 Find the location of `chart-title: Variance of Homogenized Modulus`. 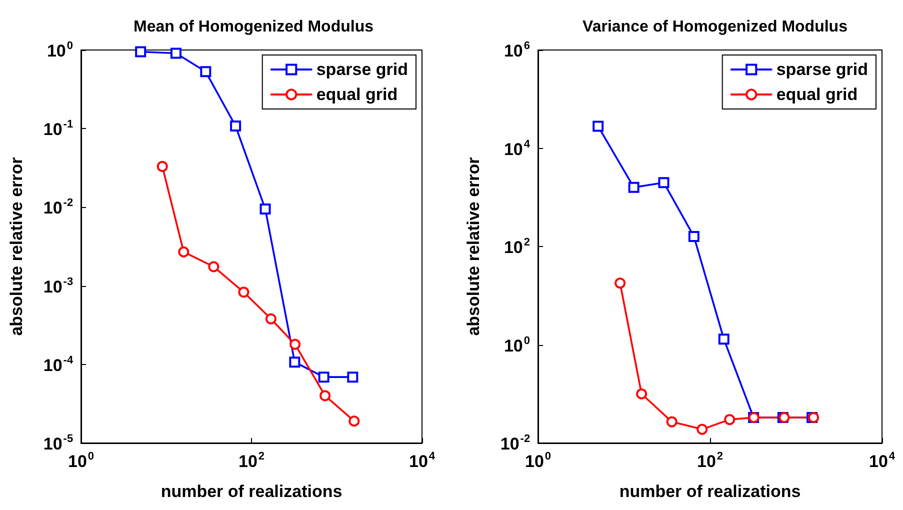

chart-title: Variance of Homogenized Modulus is located at coordinates (715, 27).